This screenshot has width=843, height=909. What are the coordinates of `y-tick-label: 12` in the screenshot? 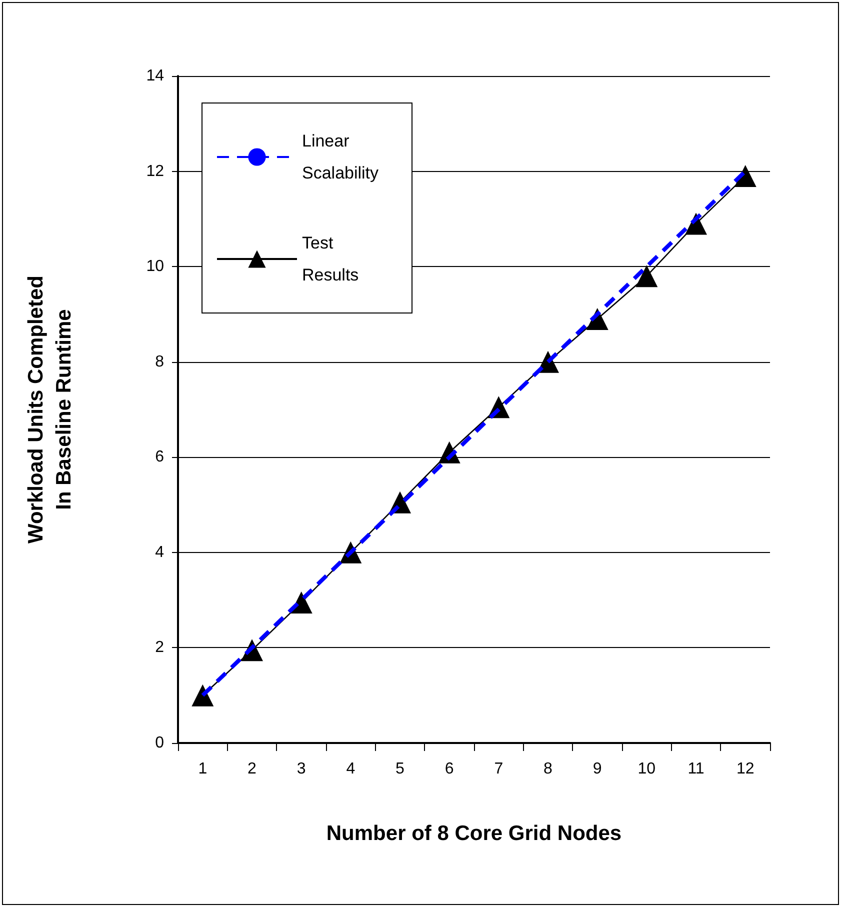 It's located at (155, 171).